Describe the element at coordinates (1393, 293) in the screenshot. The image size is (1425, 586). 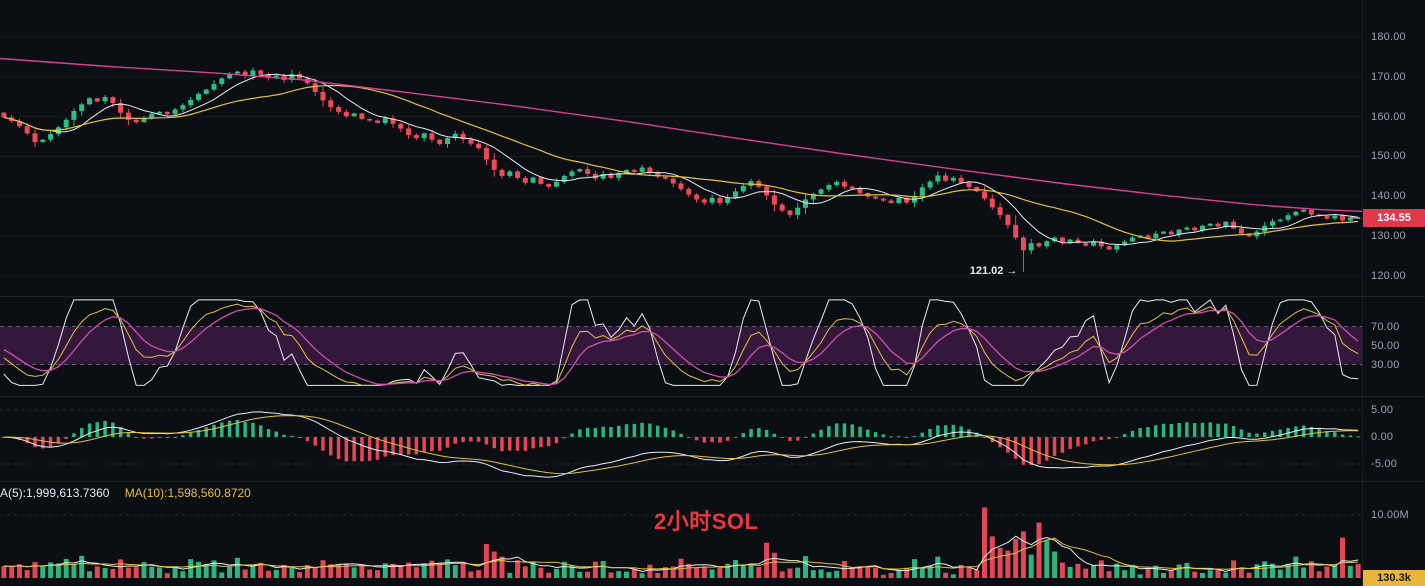
I see `price-axis` at that location.